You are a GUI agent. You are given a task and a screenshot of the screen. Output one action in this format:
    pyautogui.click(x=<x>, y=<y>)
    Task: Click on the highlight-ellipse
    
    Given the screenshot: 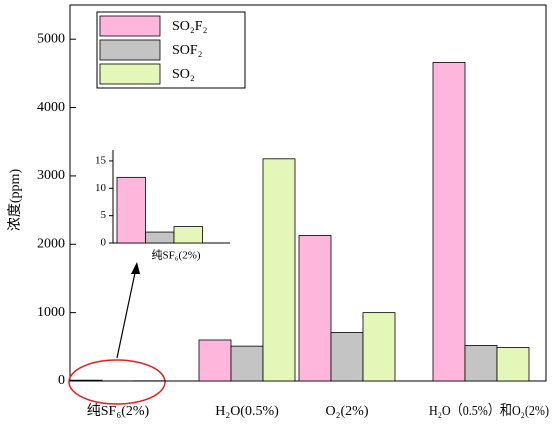 What is the action you would take?
    pyautogui.click(x=117, y=382)
    